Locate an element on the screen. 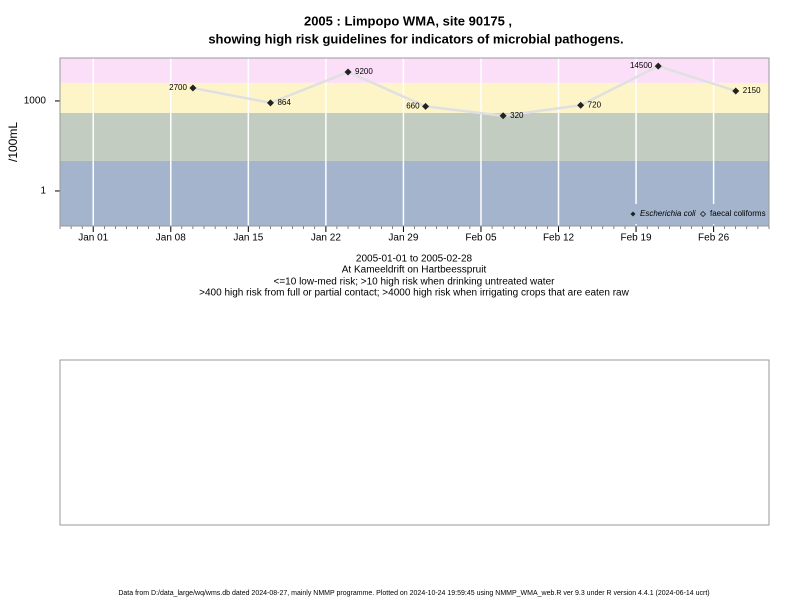 Image resolution: width=800 pixels, height=605 pixels. legend-box is located at coordinates (697, 214).